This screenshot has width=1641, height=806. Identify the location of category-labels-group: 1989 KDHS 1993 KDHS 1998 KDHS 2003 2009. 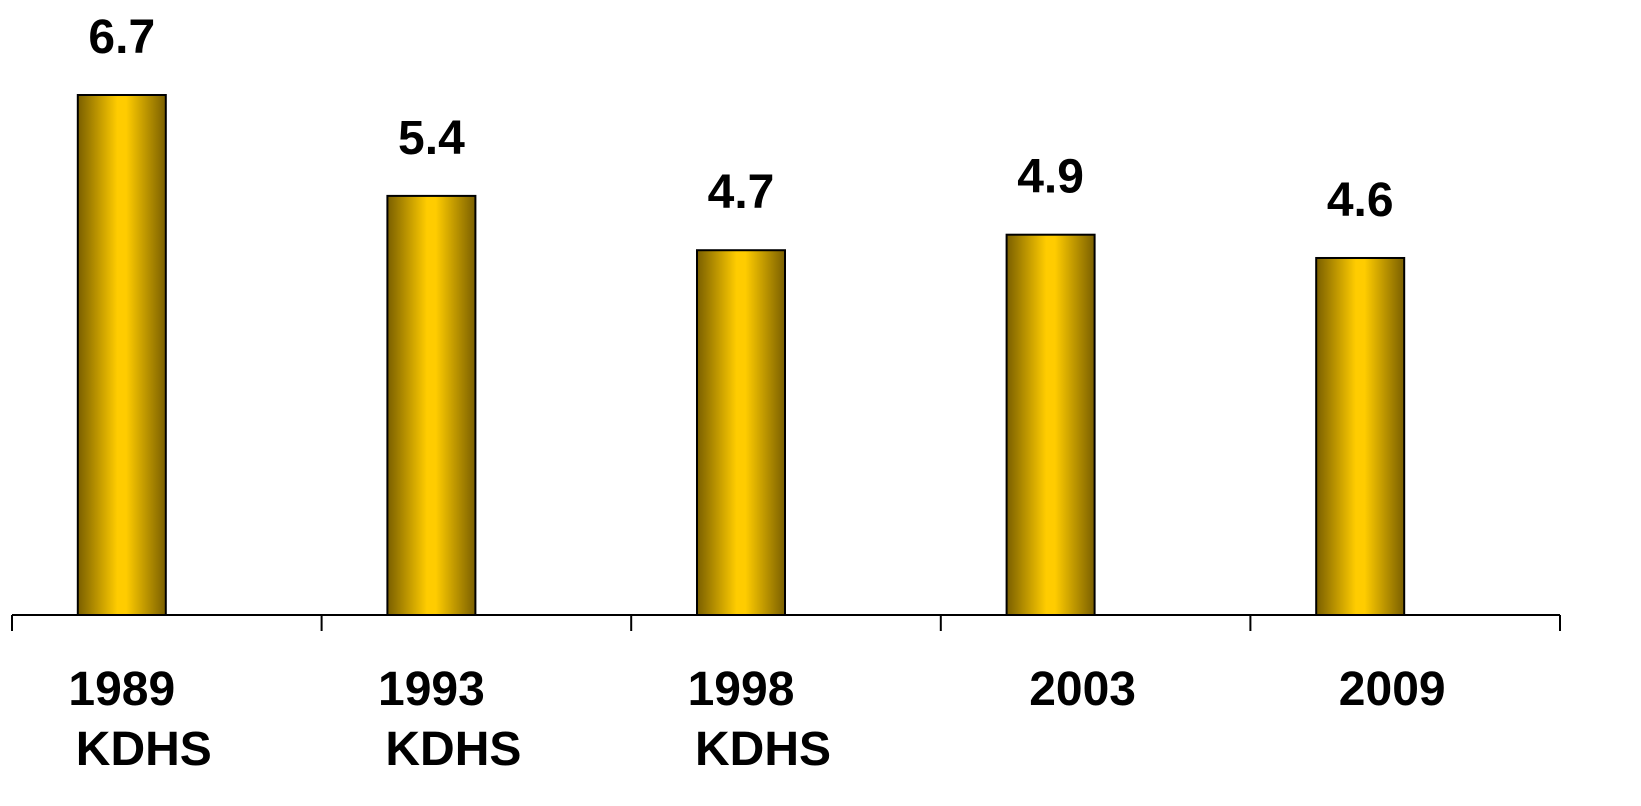
(756, 719).